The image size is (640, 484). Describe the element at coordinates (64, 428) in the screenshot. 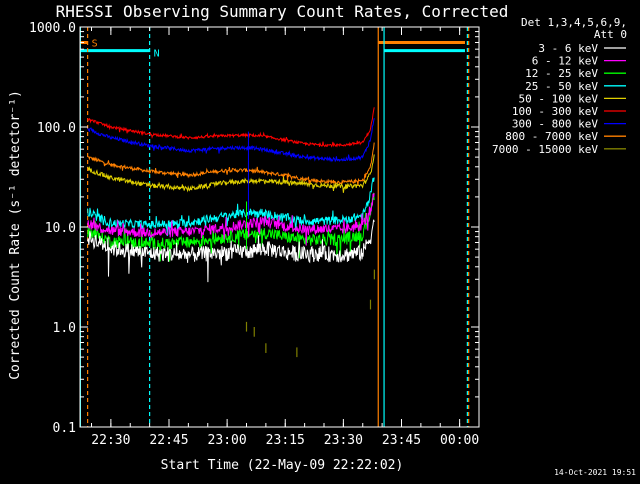

I see `y-tick-label-0: 0.1` at that location.